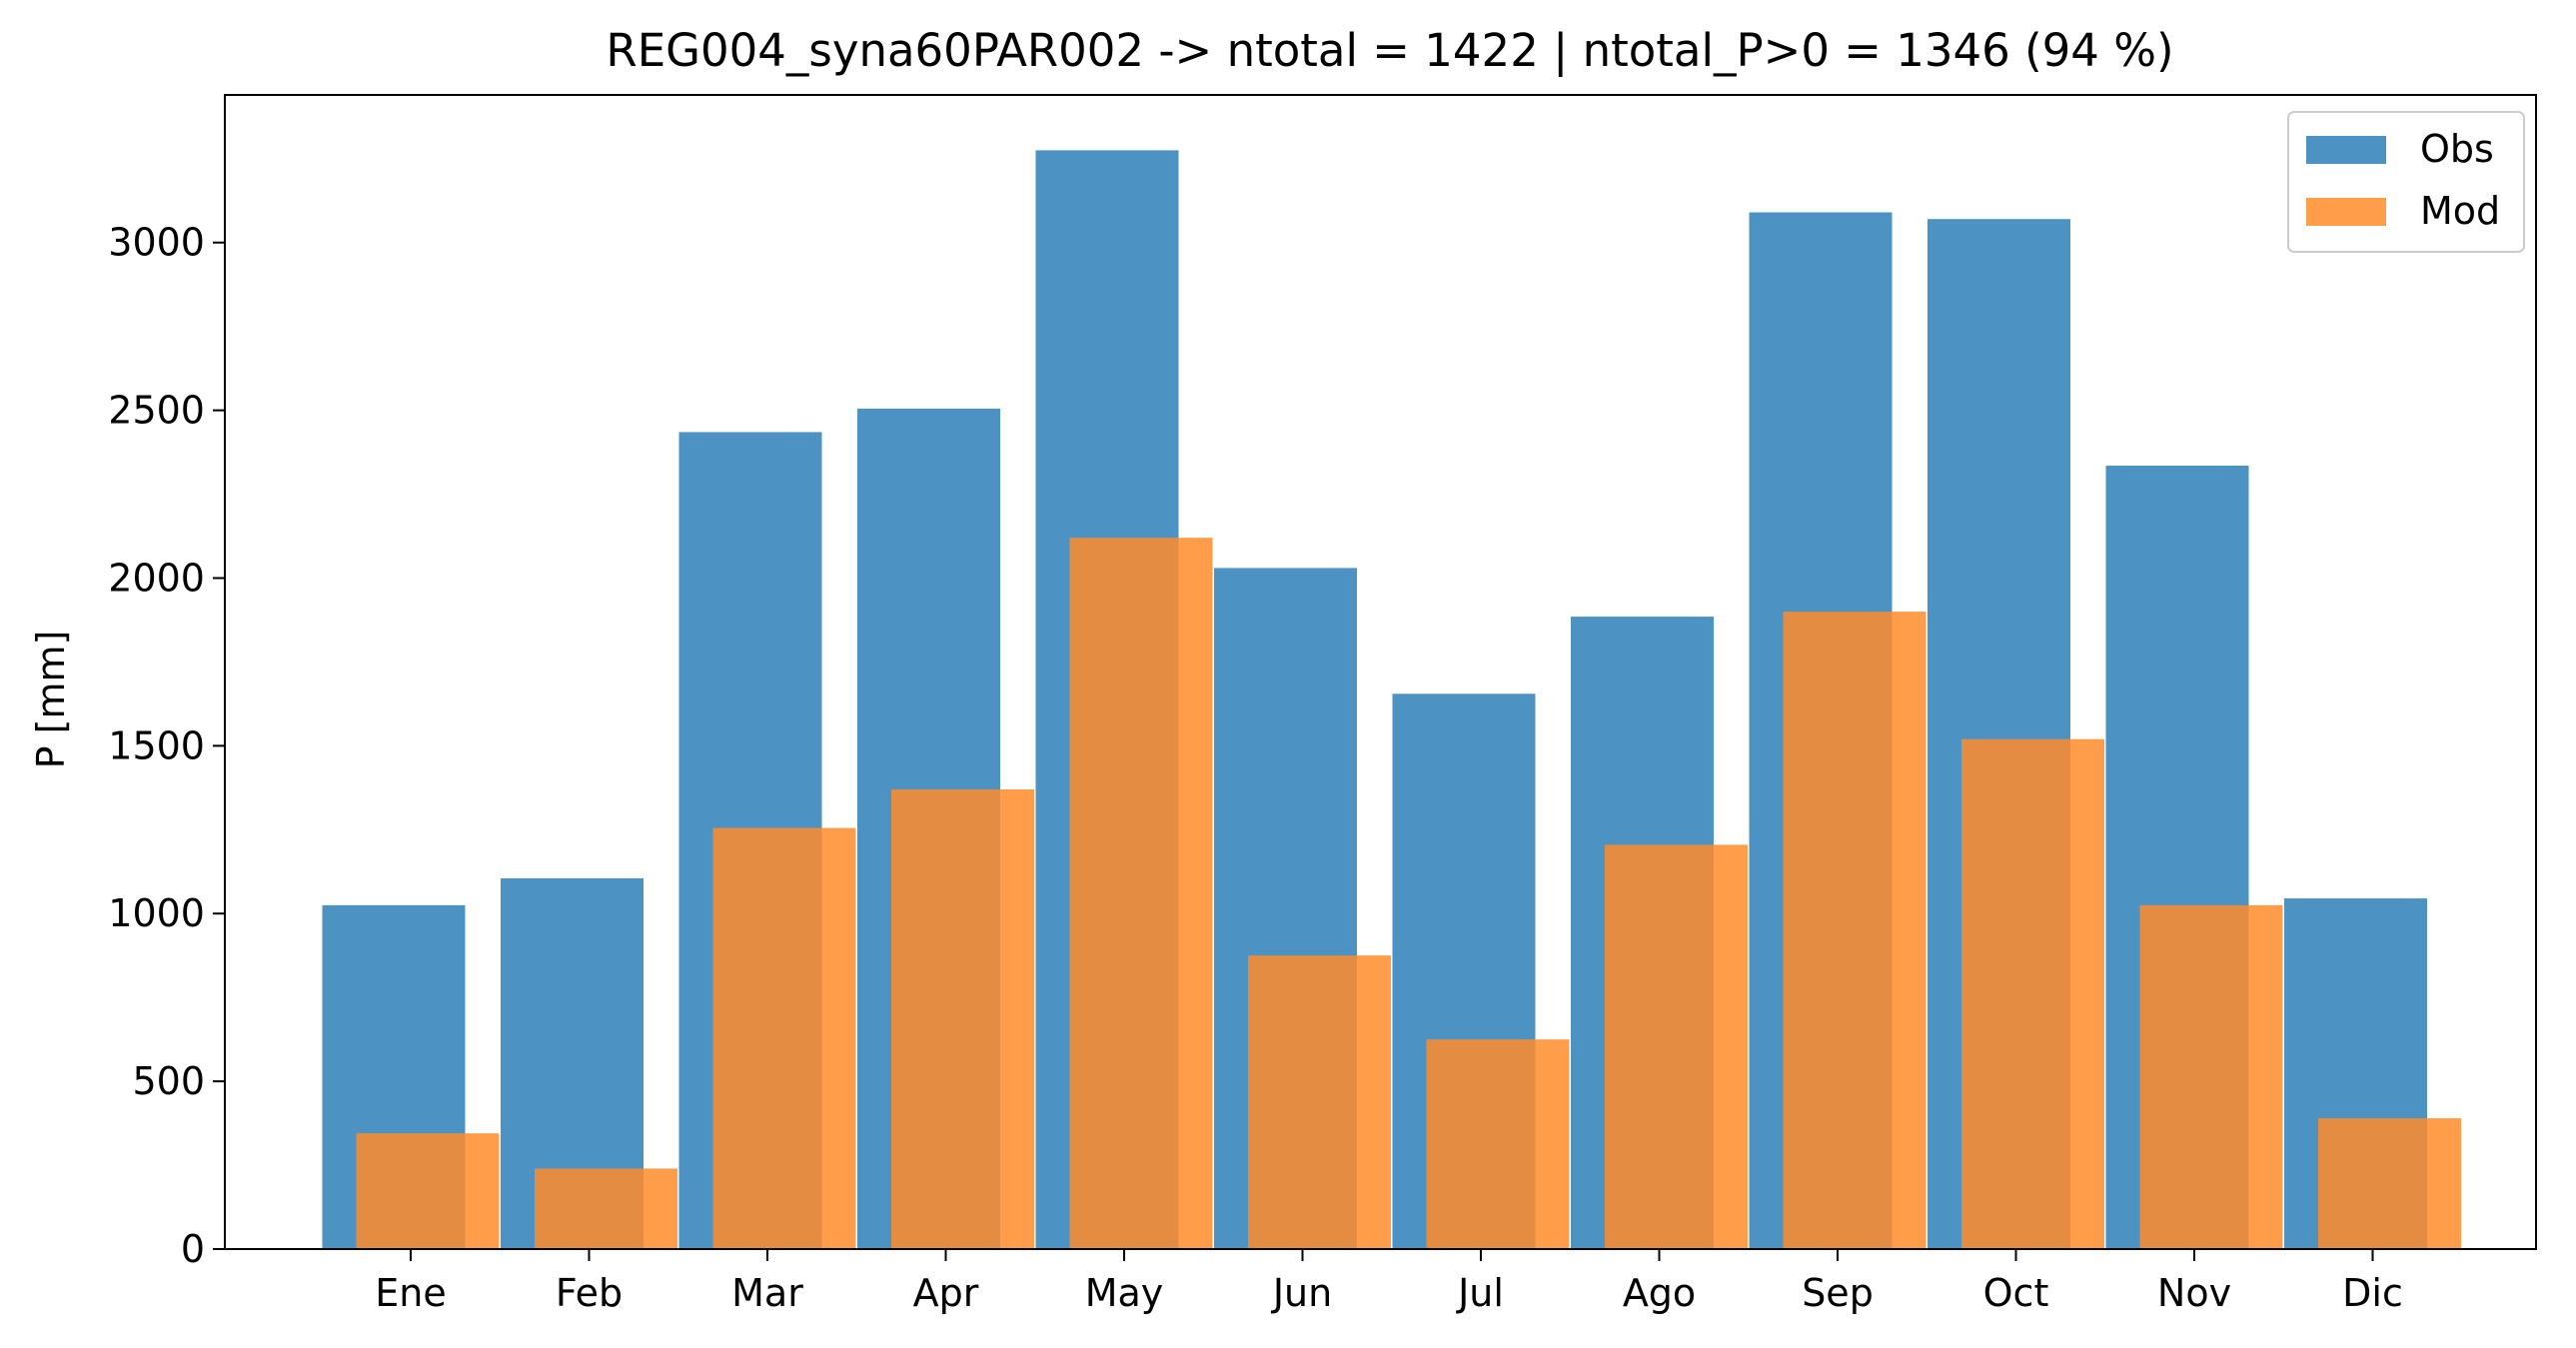 The height and width of the screenshot is (1348, 2576). Describe the element at coordinates (1480, 1293) in the screenshot. I see `x-tick-label: Jul` at that location.